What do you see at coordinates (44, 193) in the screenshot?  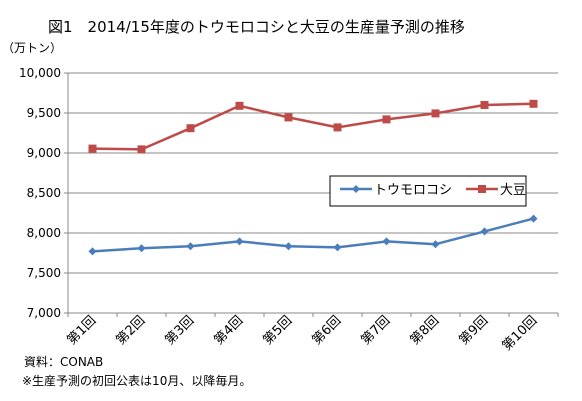 I see `y-tick-label: 8,500` at bounding box center [44, 193].